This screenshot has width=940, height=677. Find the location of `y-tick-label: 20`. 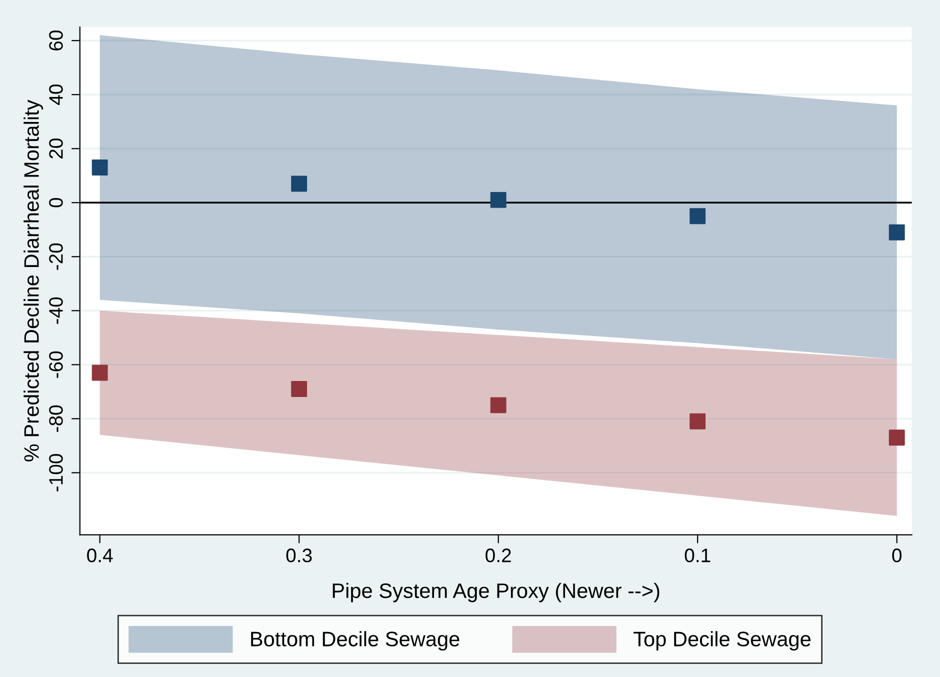

y-tick-label: 20 is located at coordinates (56, 148).